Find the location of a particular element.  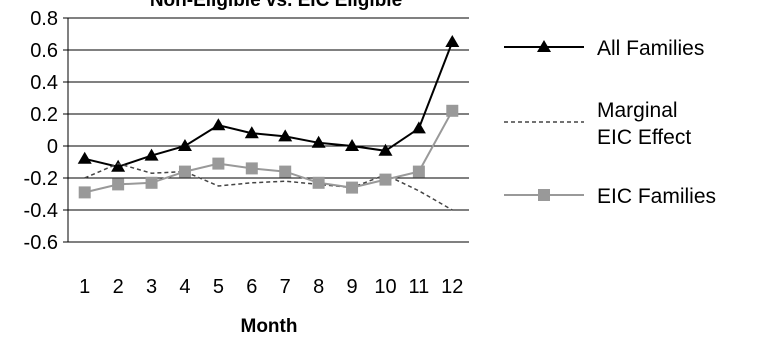

chart-title: Non-Eligible vs. EIC Eligible is located at coordinates (276, 5).